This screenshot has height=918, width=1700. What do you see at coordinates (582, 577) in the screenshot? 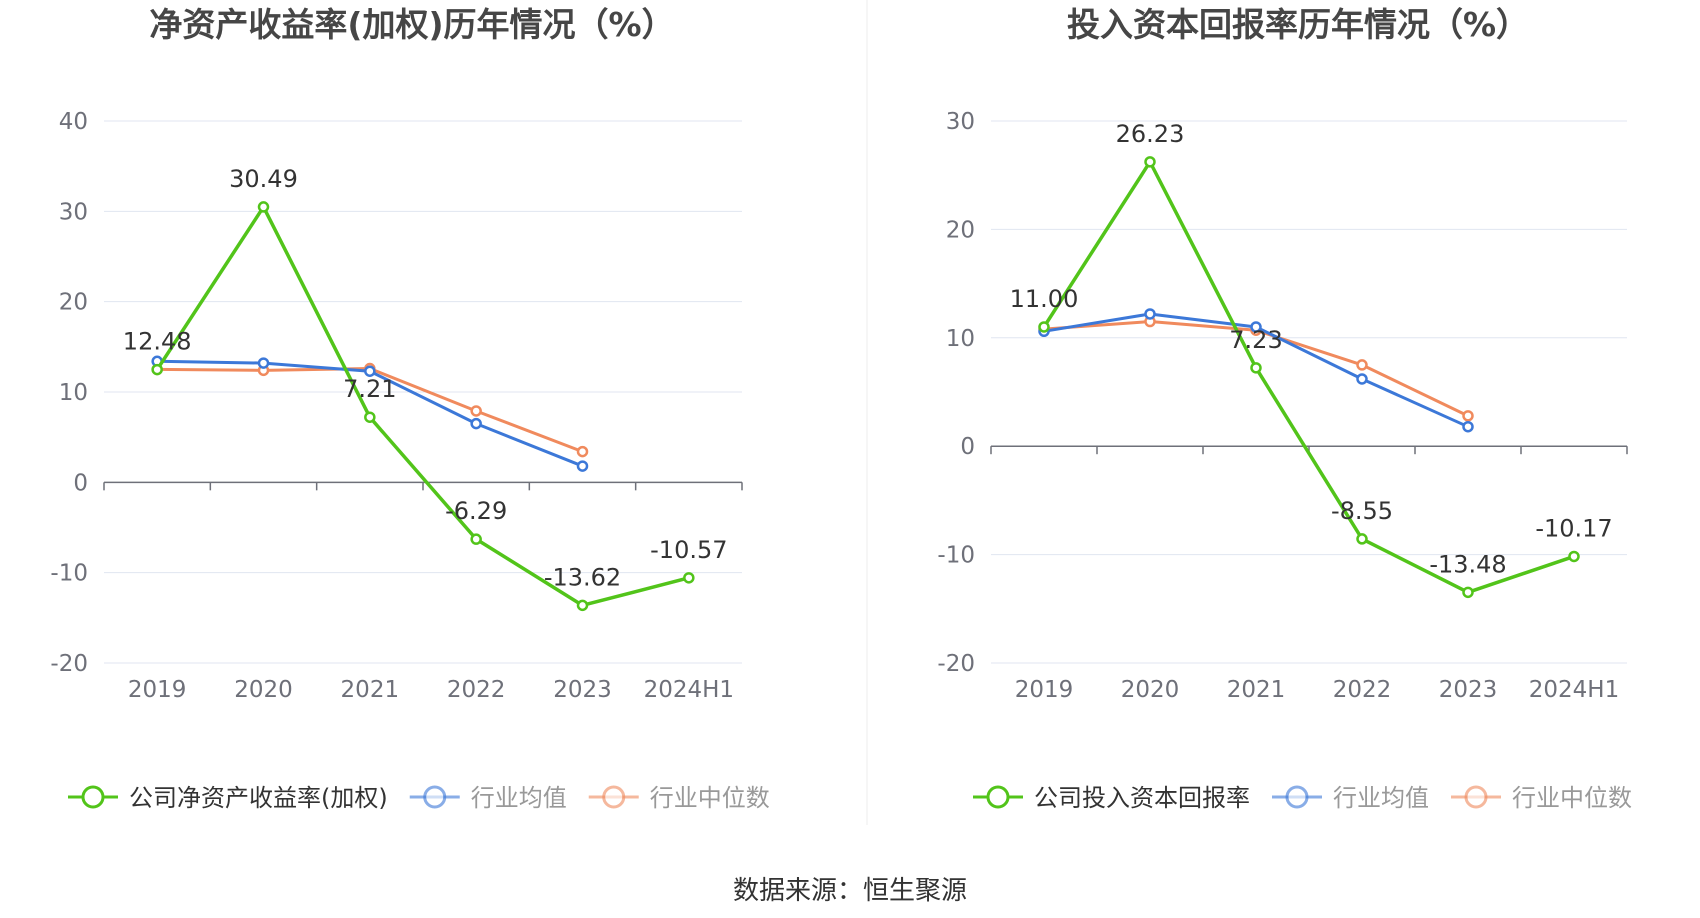
I see `data-label: -13.62` at bounding box center [582, 577].